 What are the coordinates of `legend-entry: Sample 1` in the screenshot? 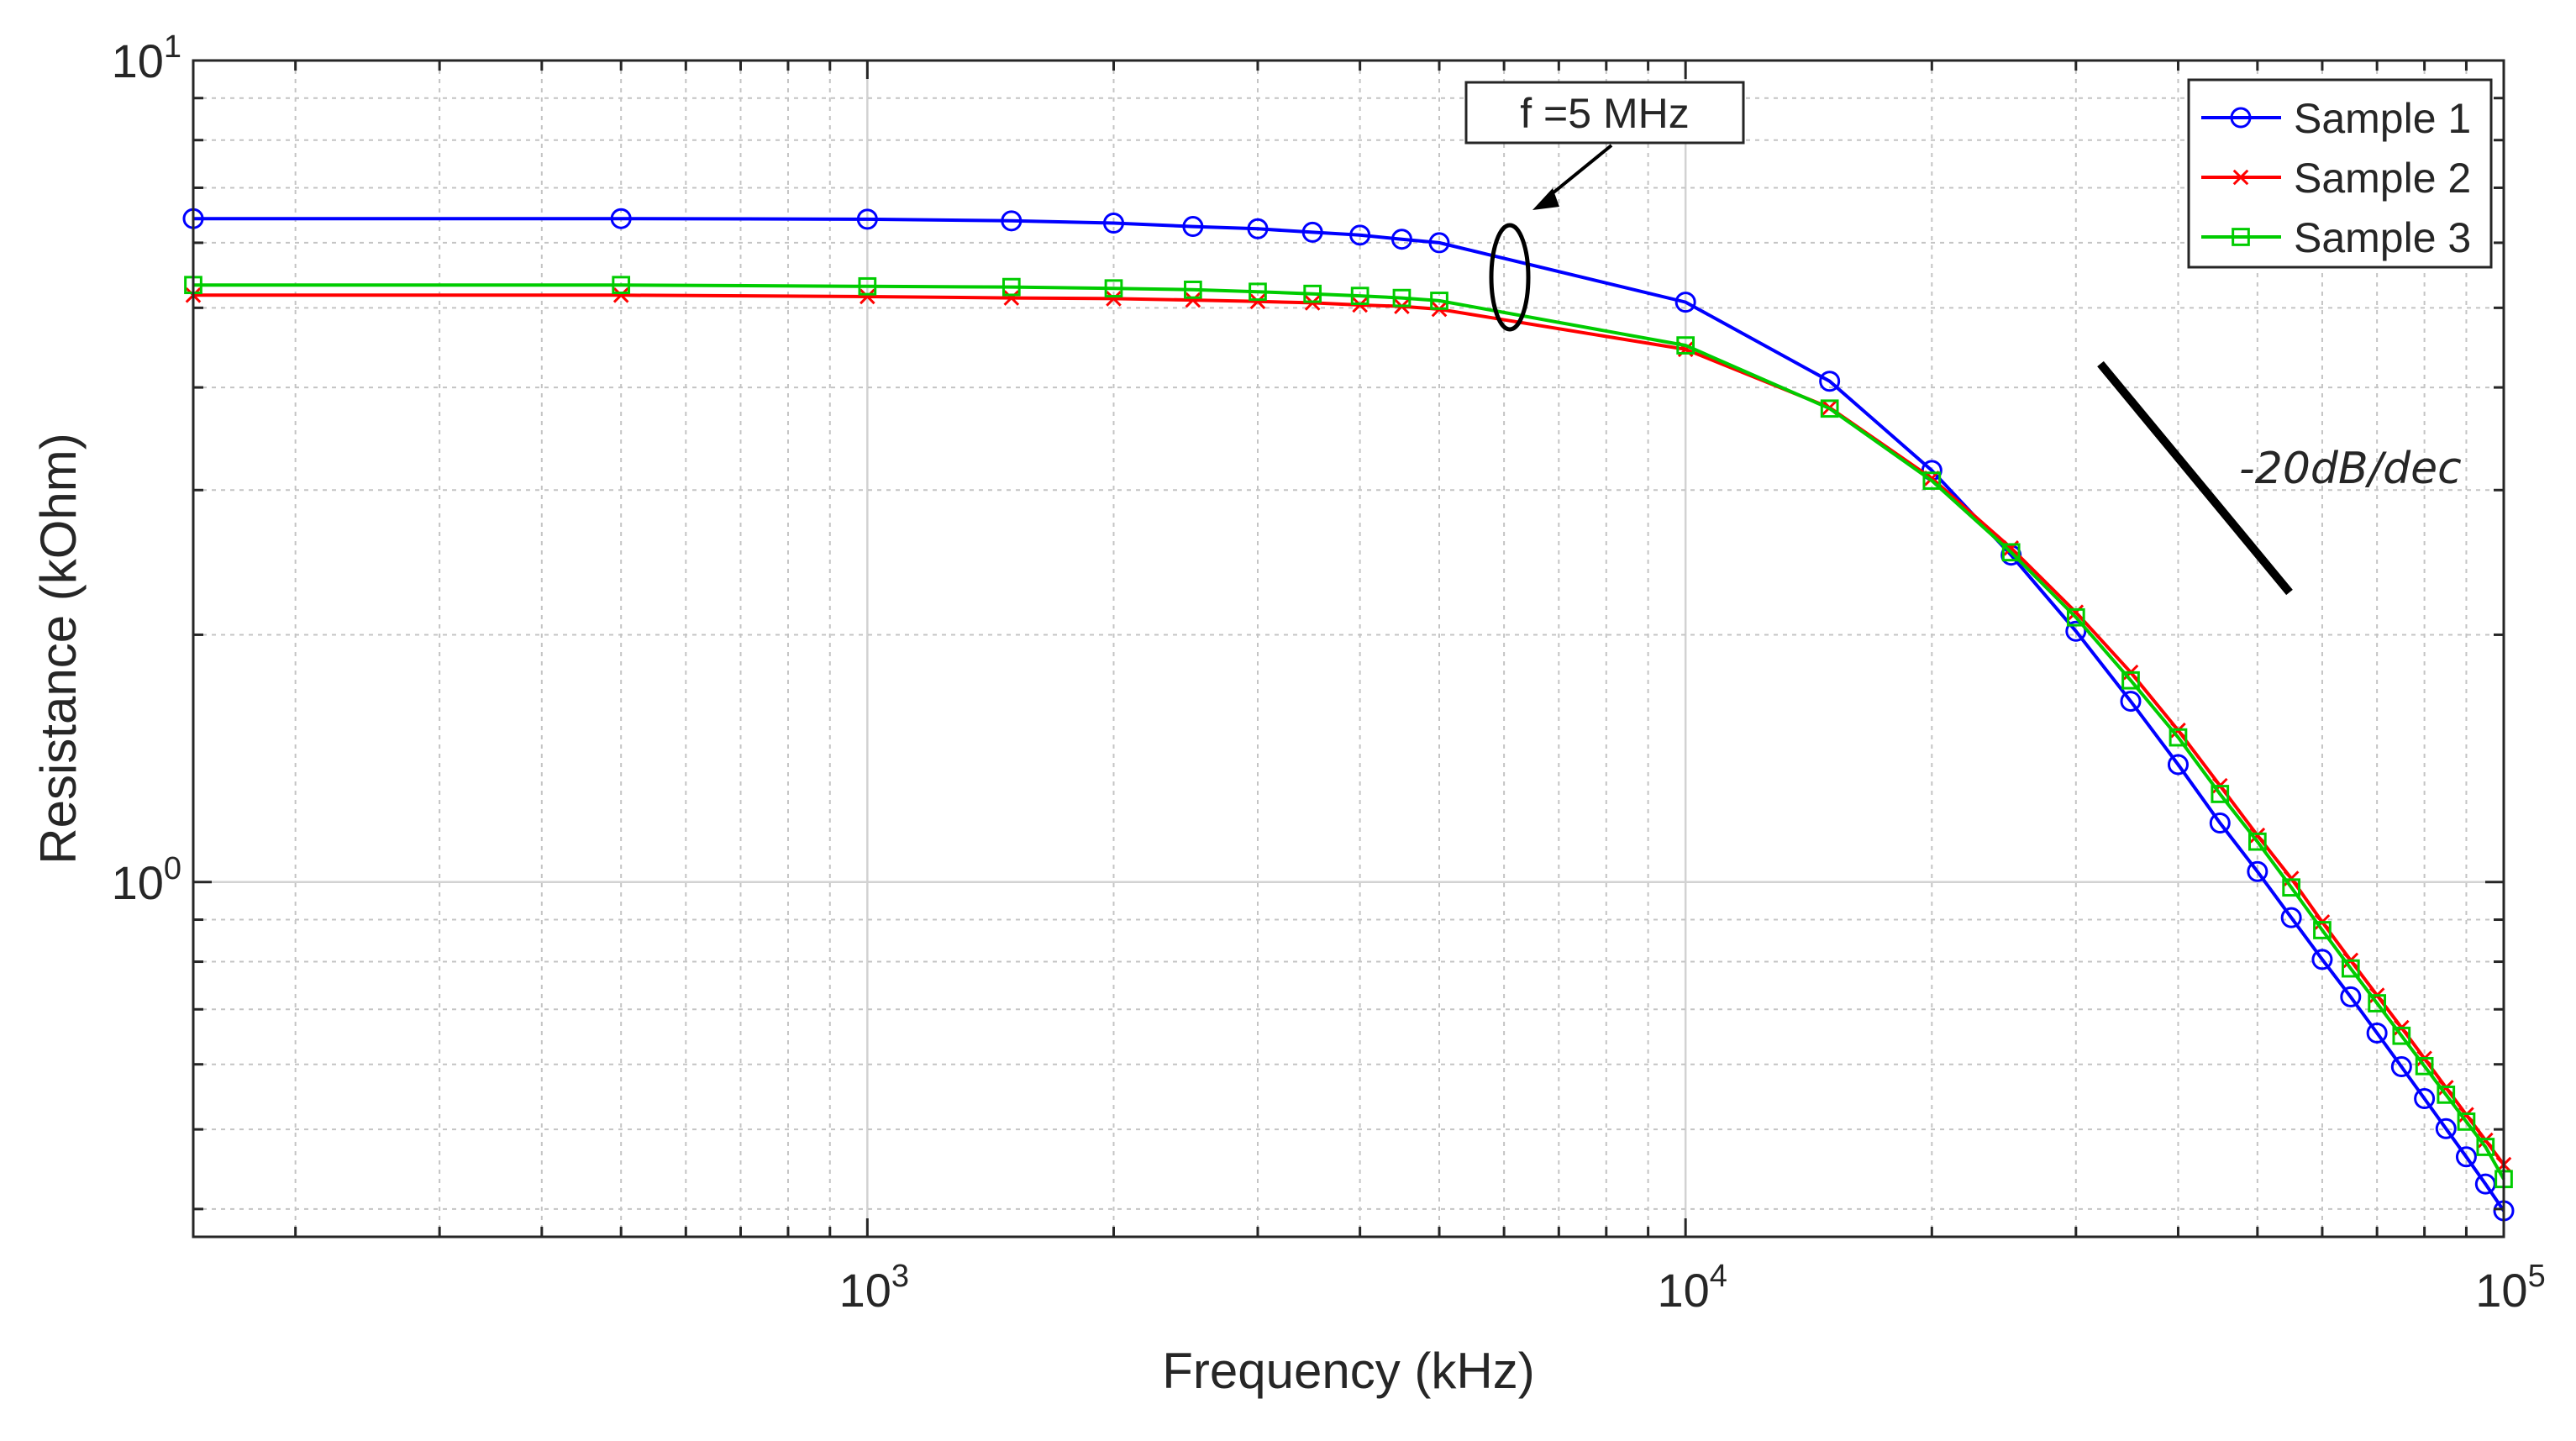 It's located at (2336, 118).